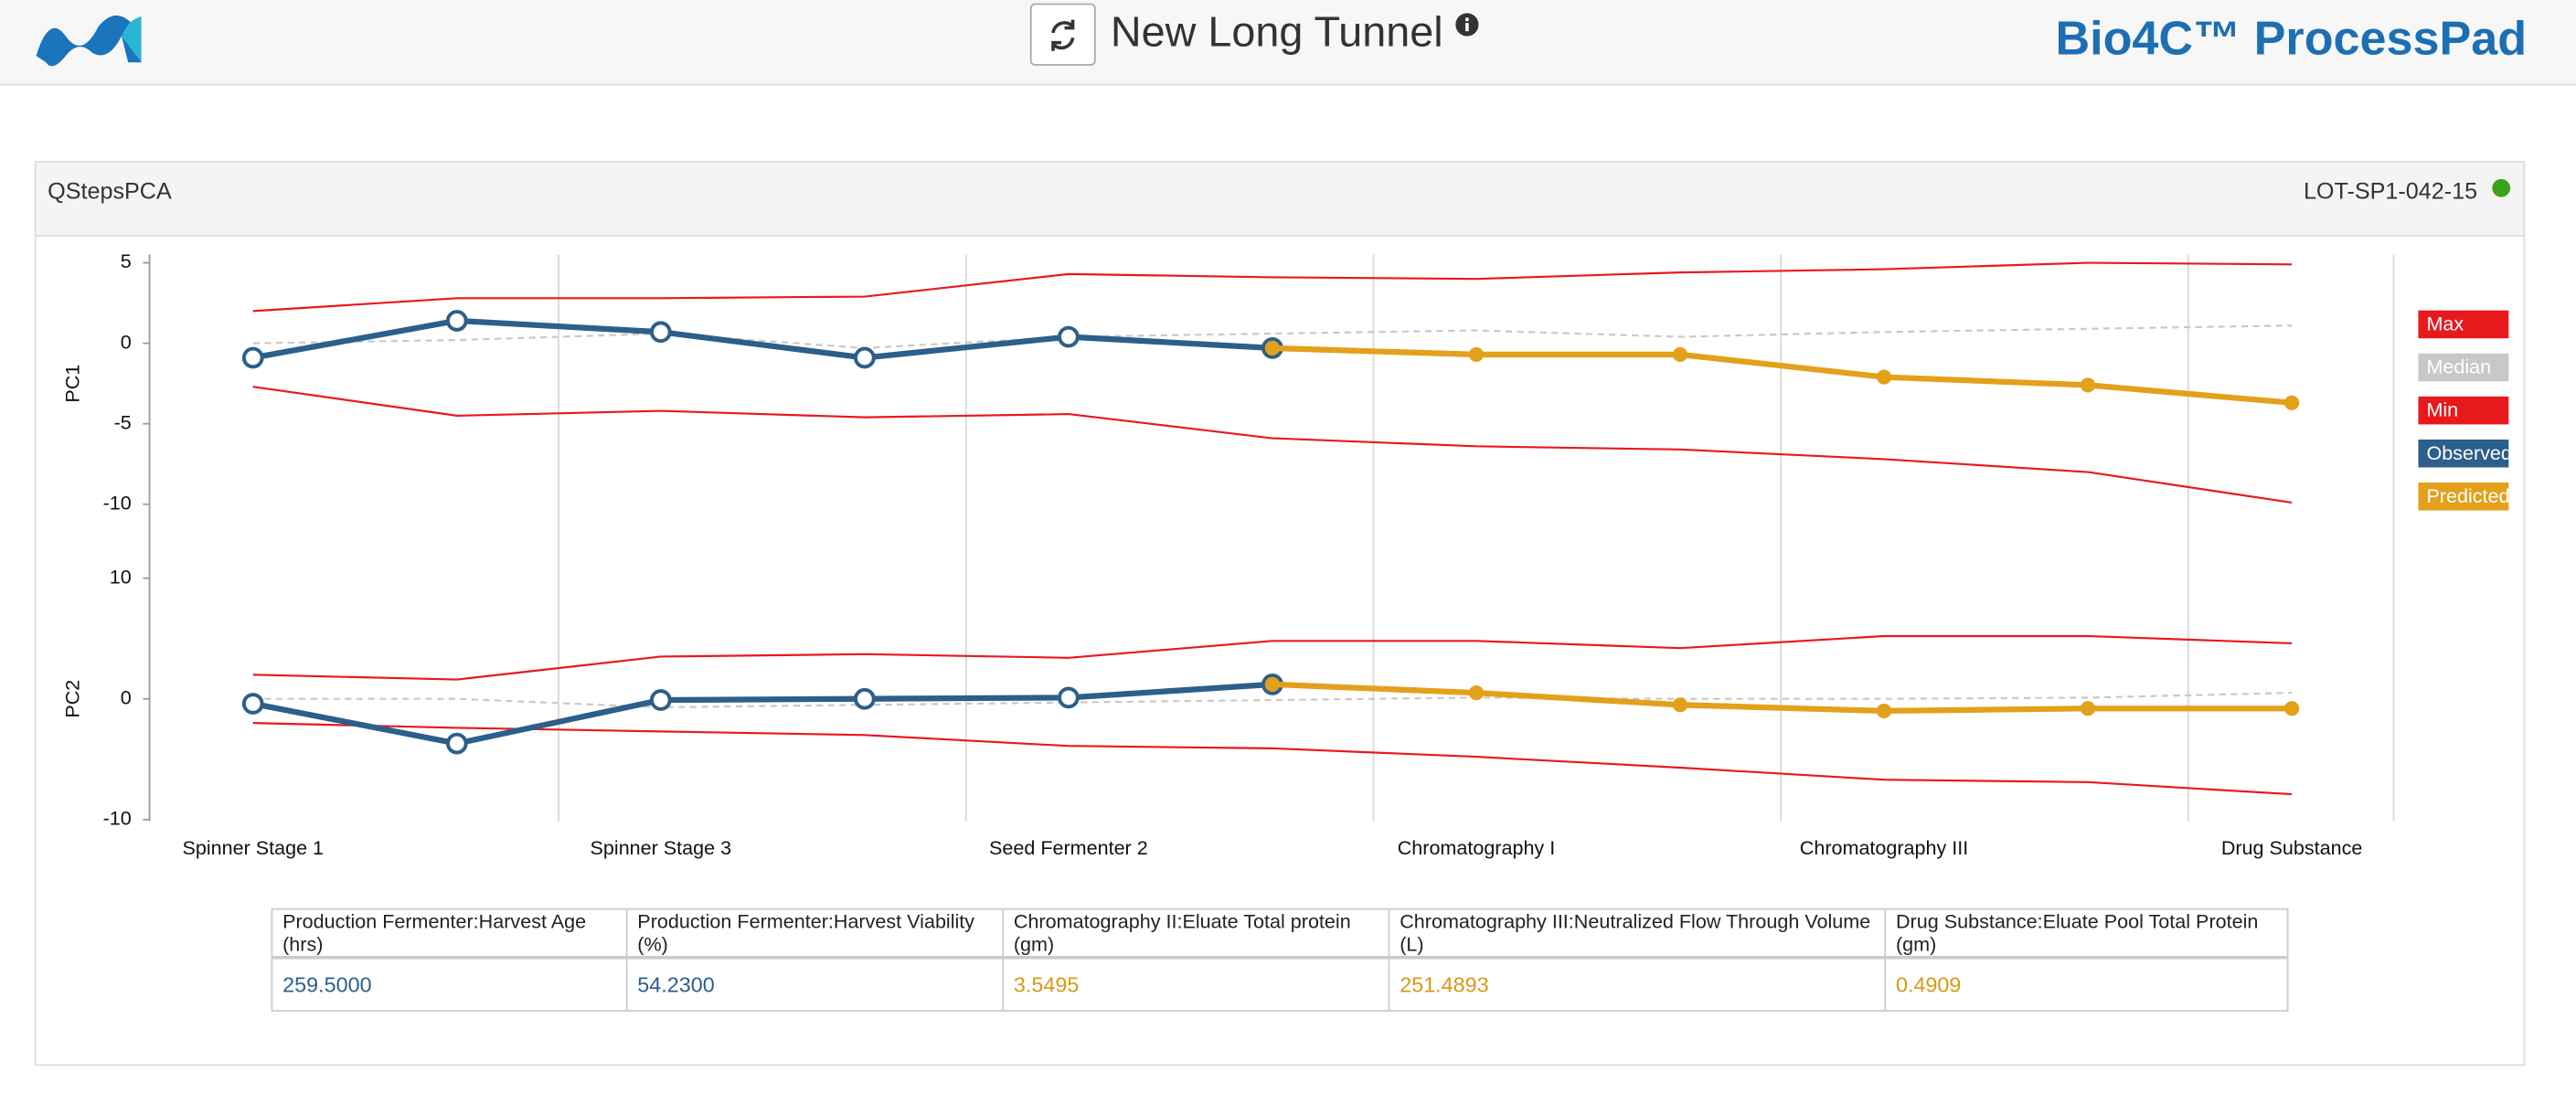 The width and height of the screenshot is (2576, 1093). I want to click on legend-label: Predicted, so click(2467, 496).